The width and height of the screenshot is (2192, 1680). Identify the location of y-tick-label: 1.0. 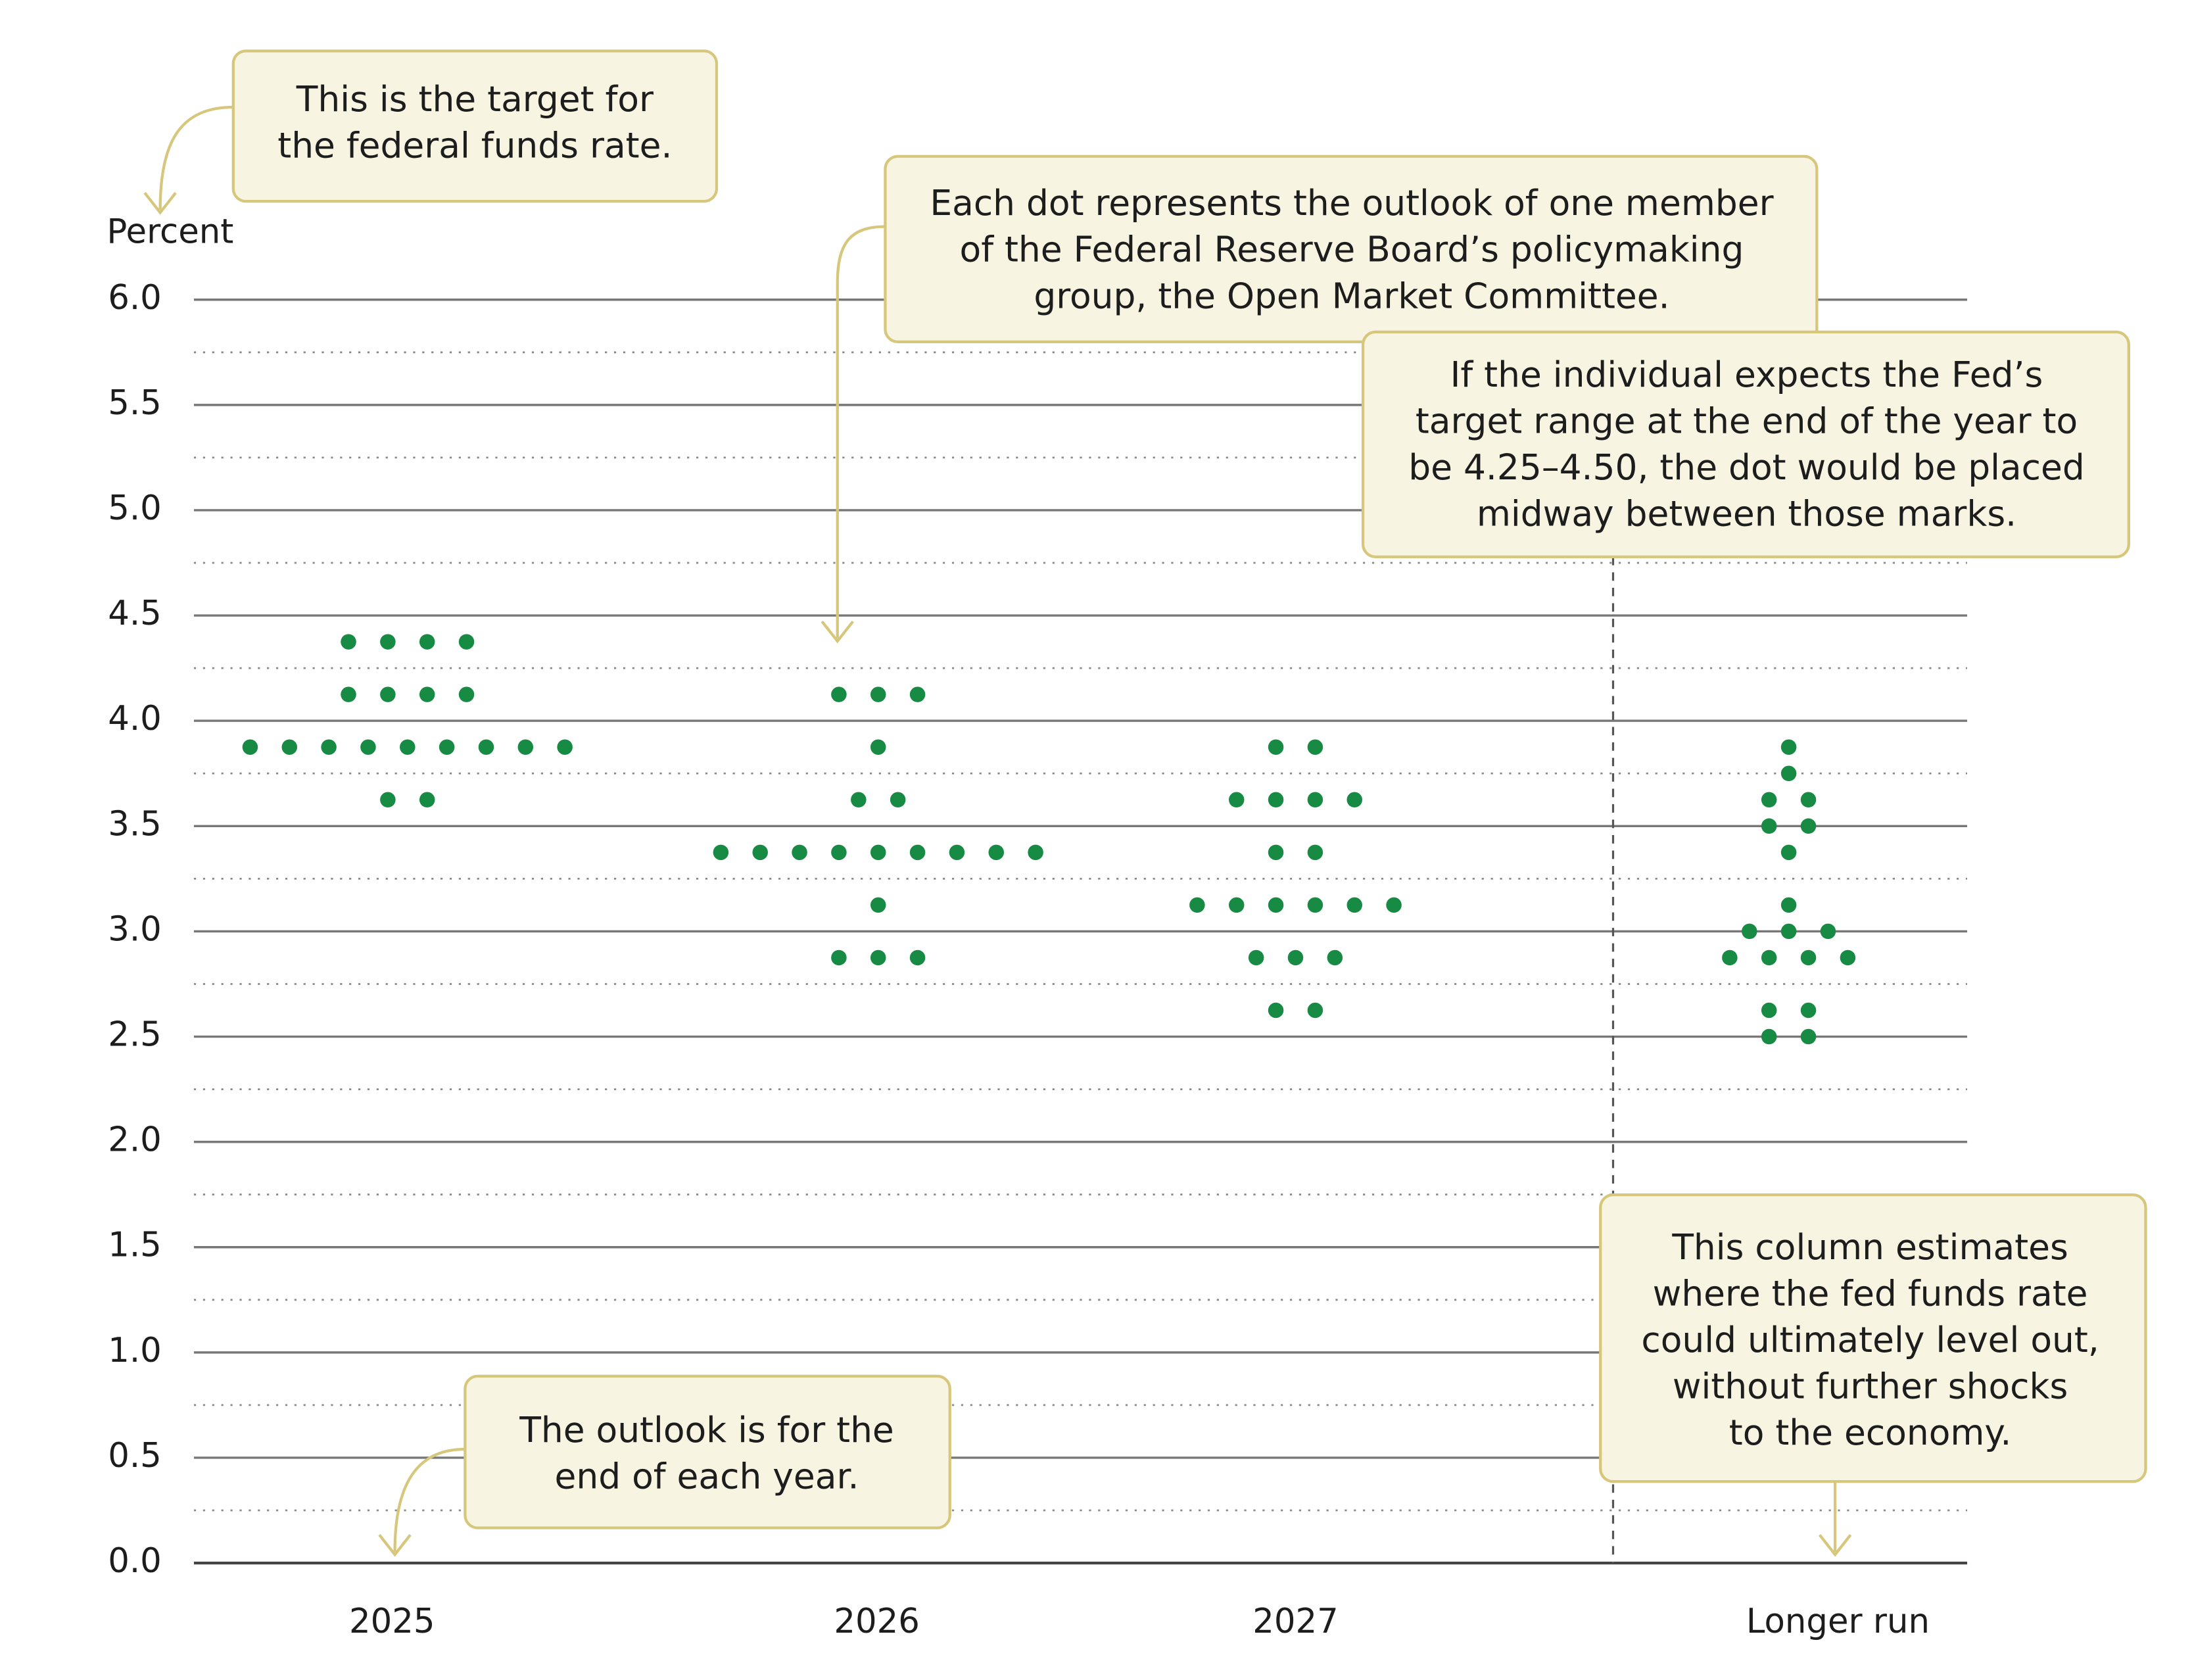
(135, 1350).